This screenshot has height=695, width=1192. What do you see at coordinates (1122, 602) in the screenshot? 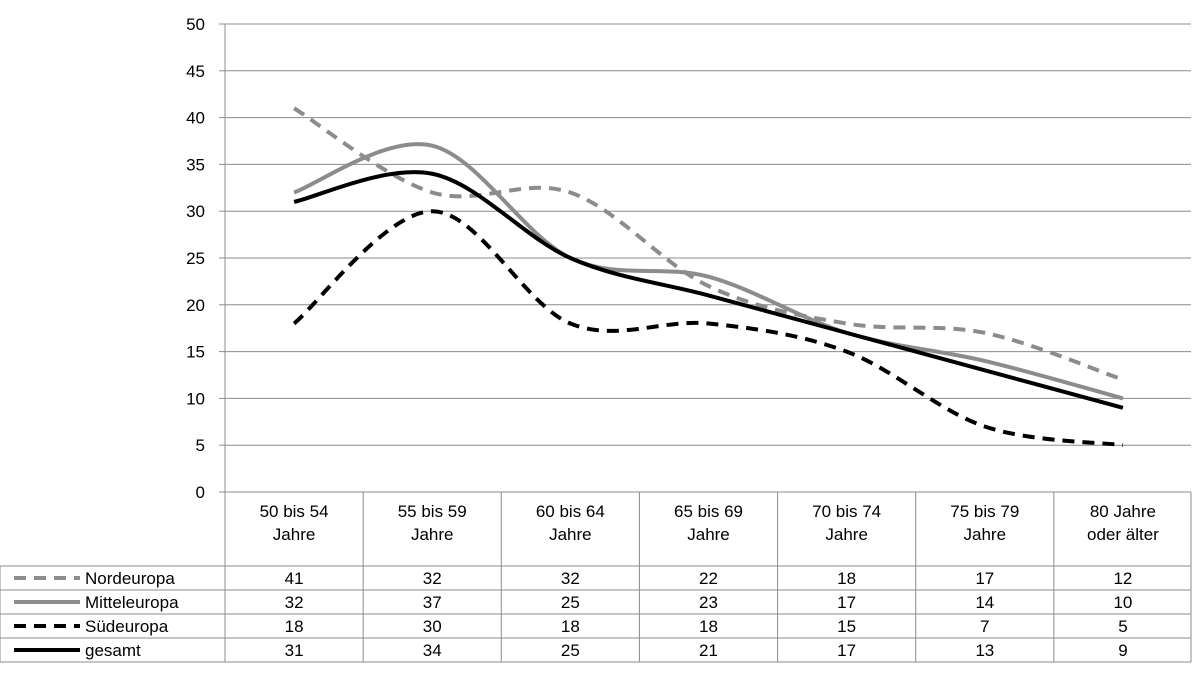
I see `table-cell-mitteleuropa-6: 10` at bounding box center [1122, 602].